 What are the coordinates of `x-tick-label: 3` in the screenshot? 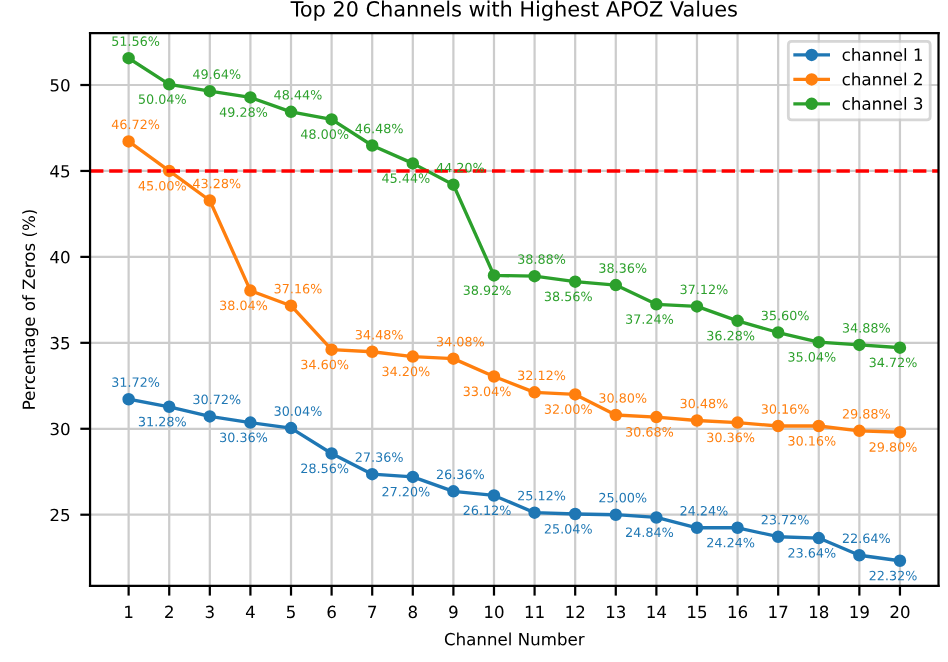 It's located at (209, 612).